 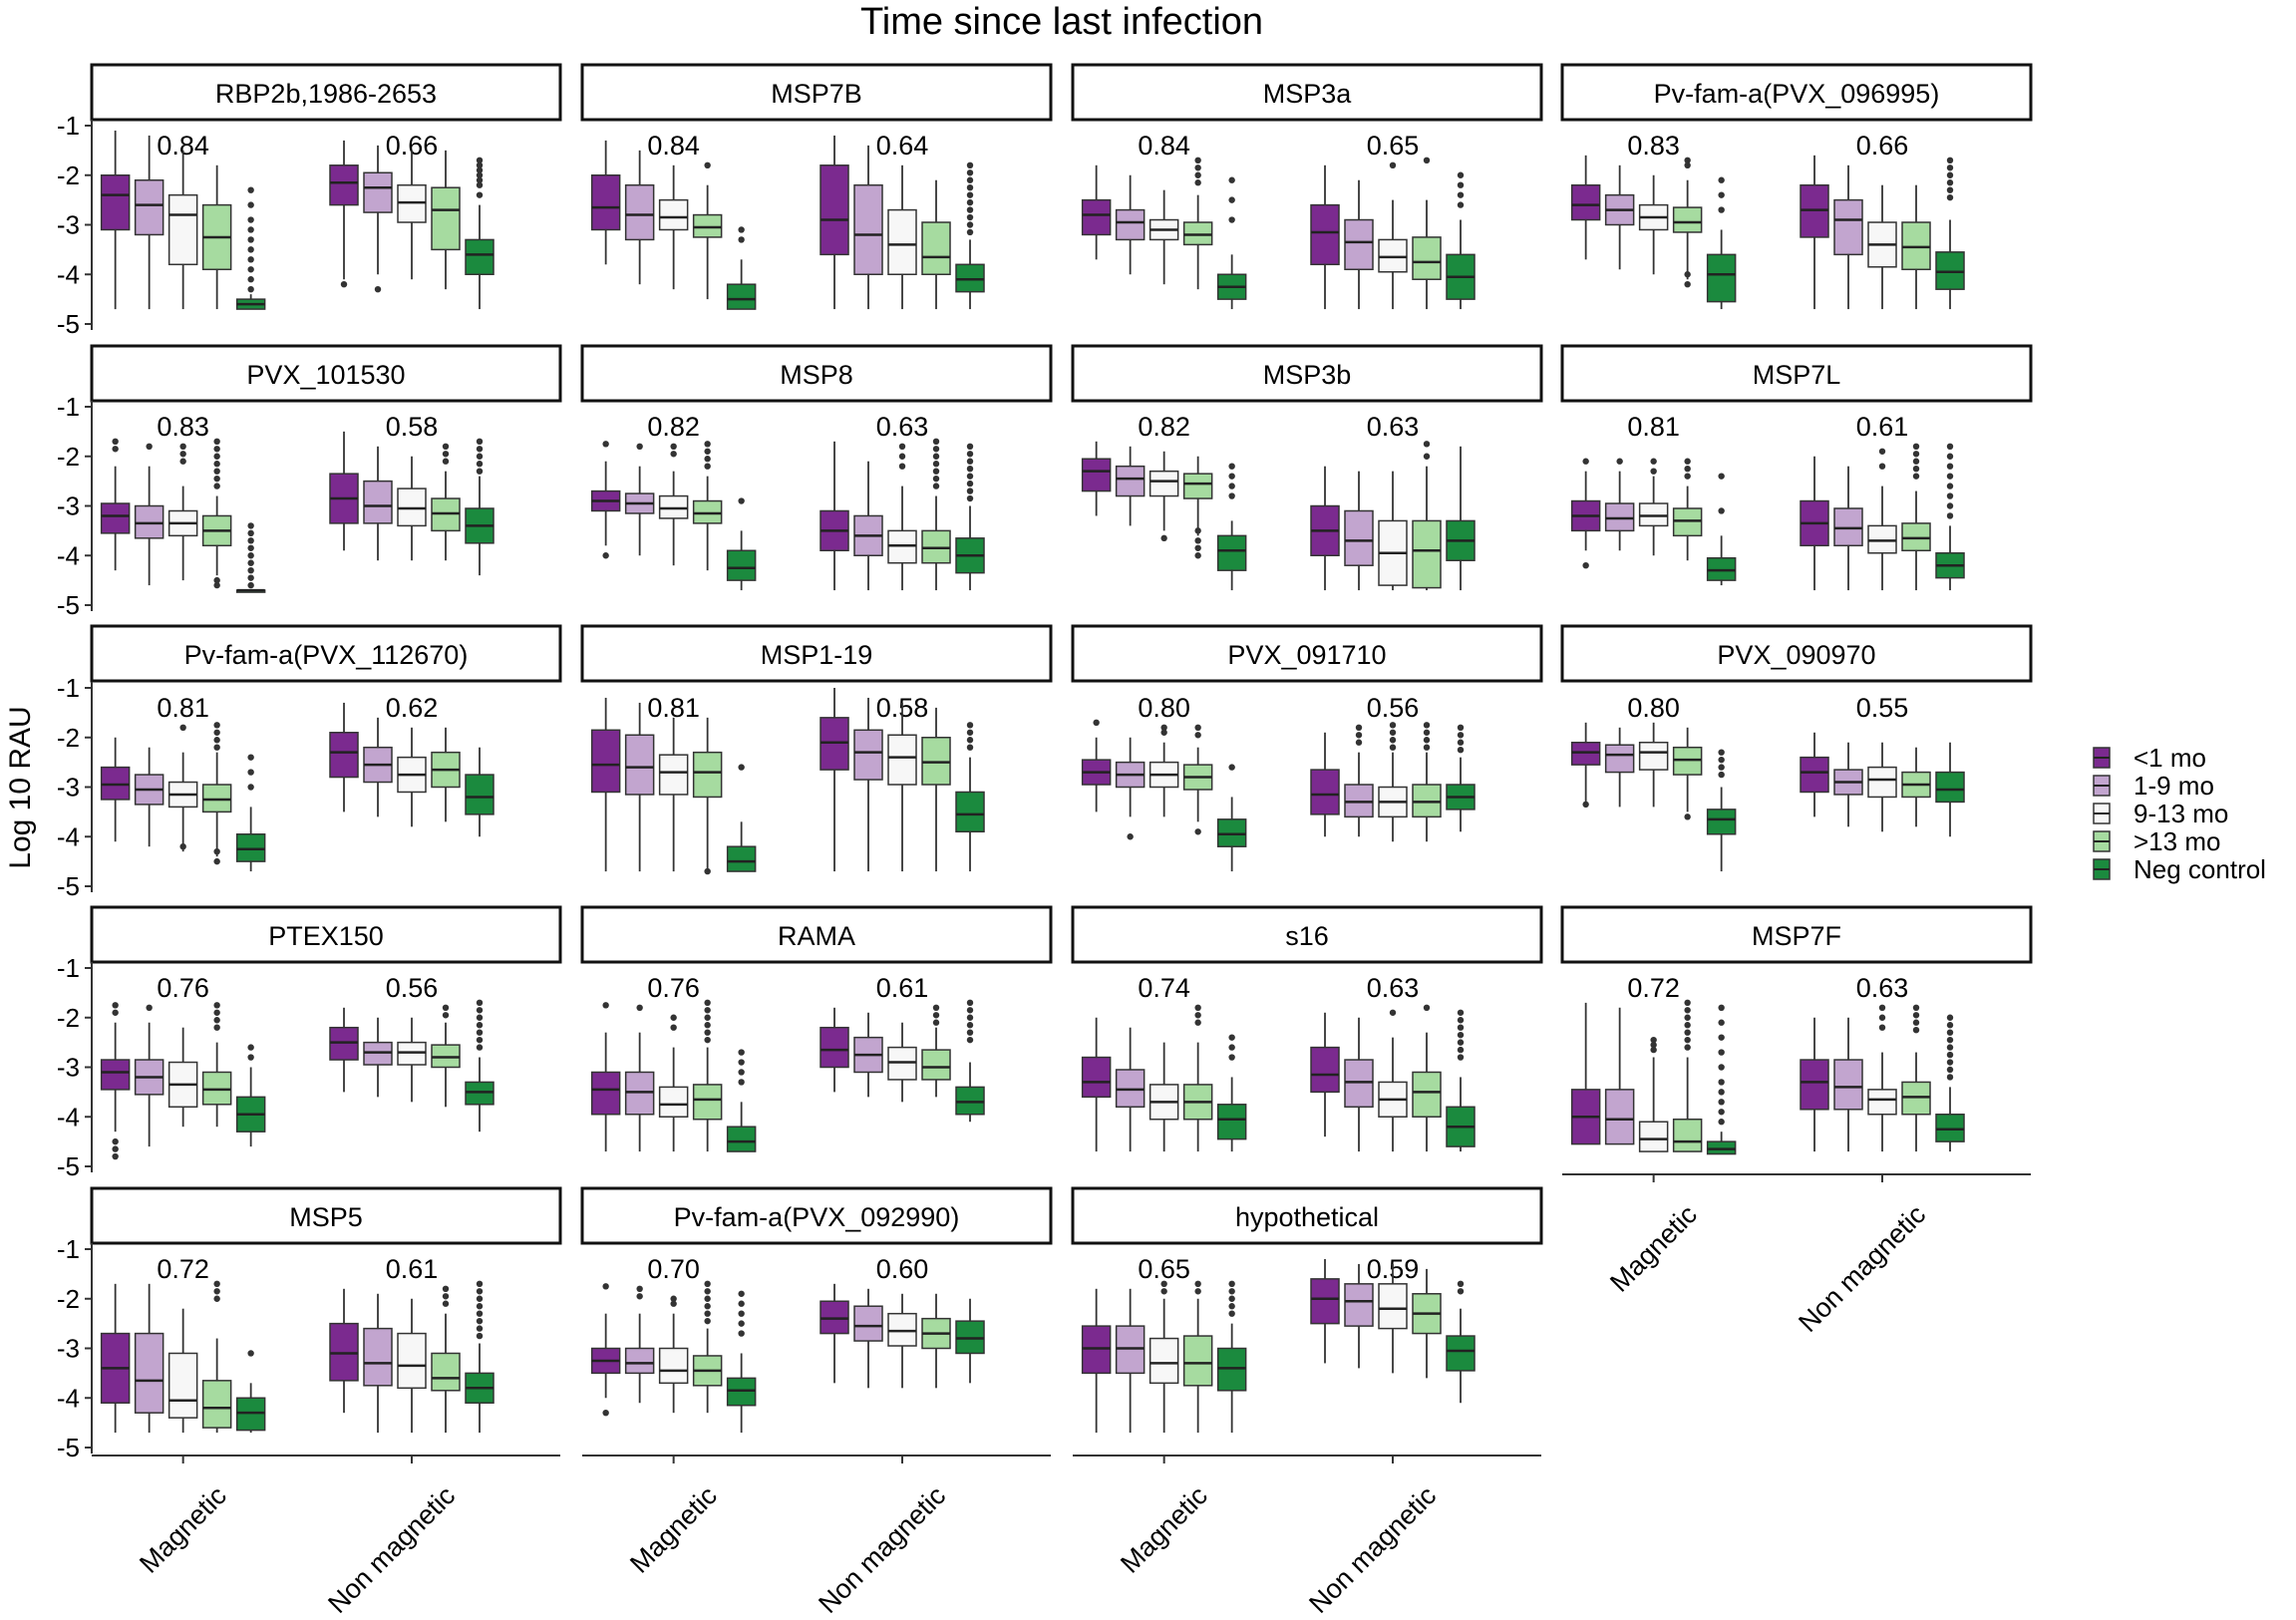 I want to click on facet-panel: RAMA 0.76 0.61, so click(x=816, y=1028).